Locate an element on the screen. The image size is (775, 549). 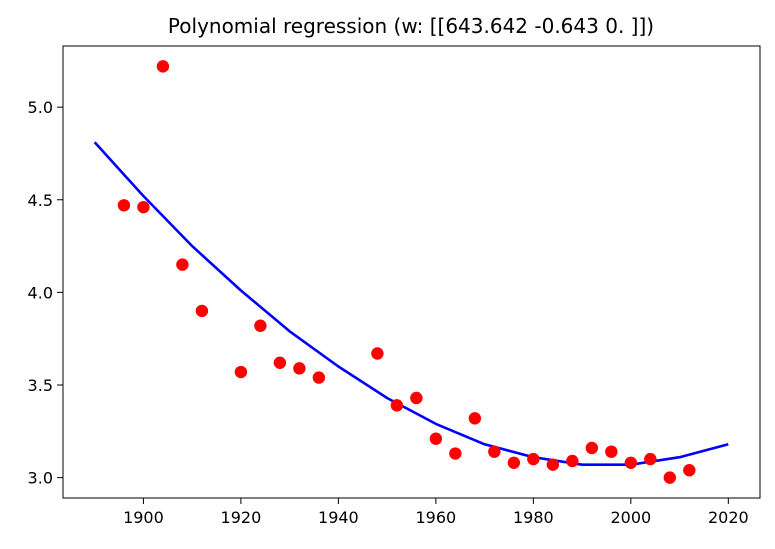
y-axis: 3.0 3.5 4.0 4.5 5.0 is located at coordinates (45, 293).